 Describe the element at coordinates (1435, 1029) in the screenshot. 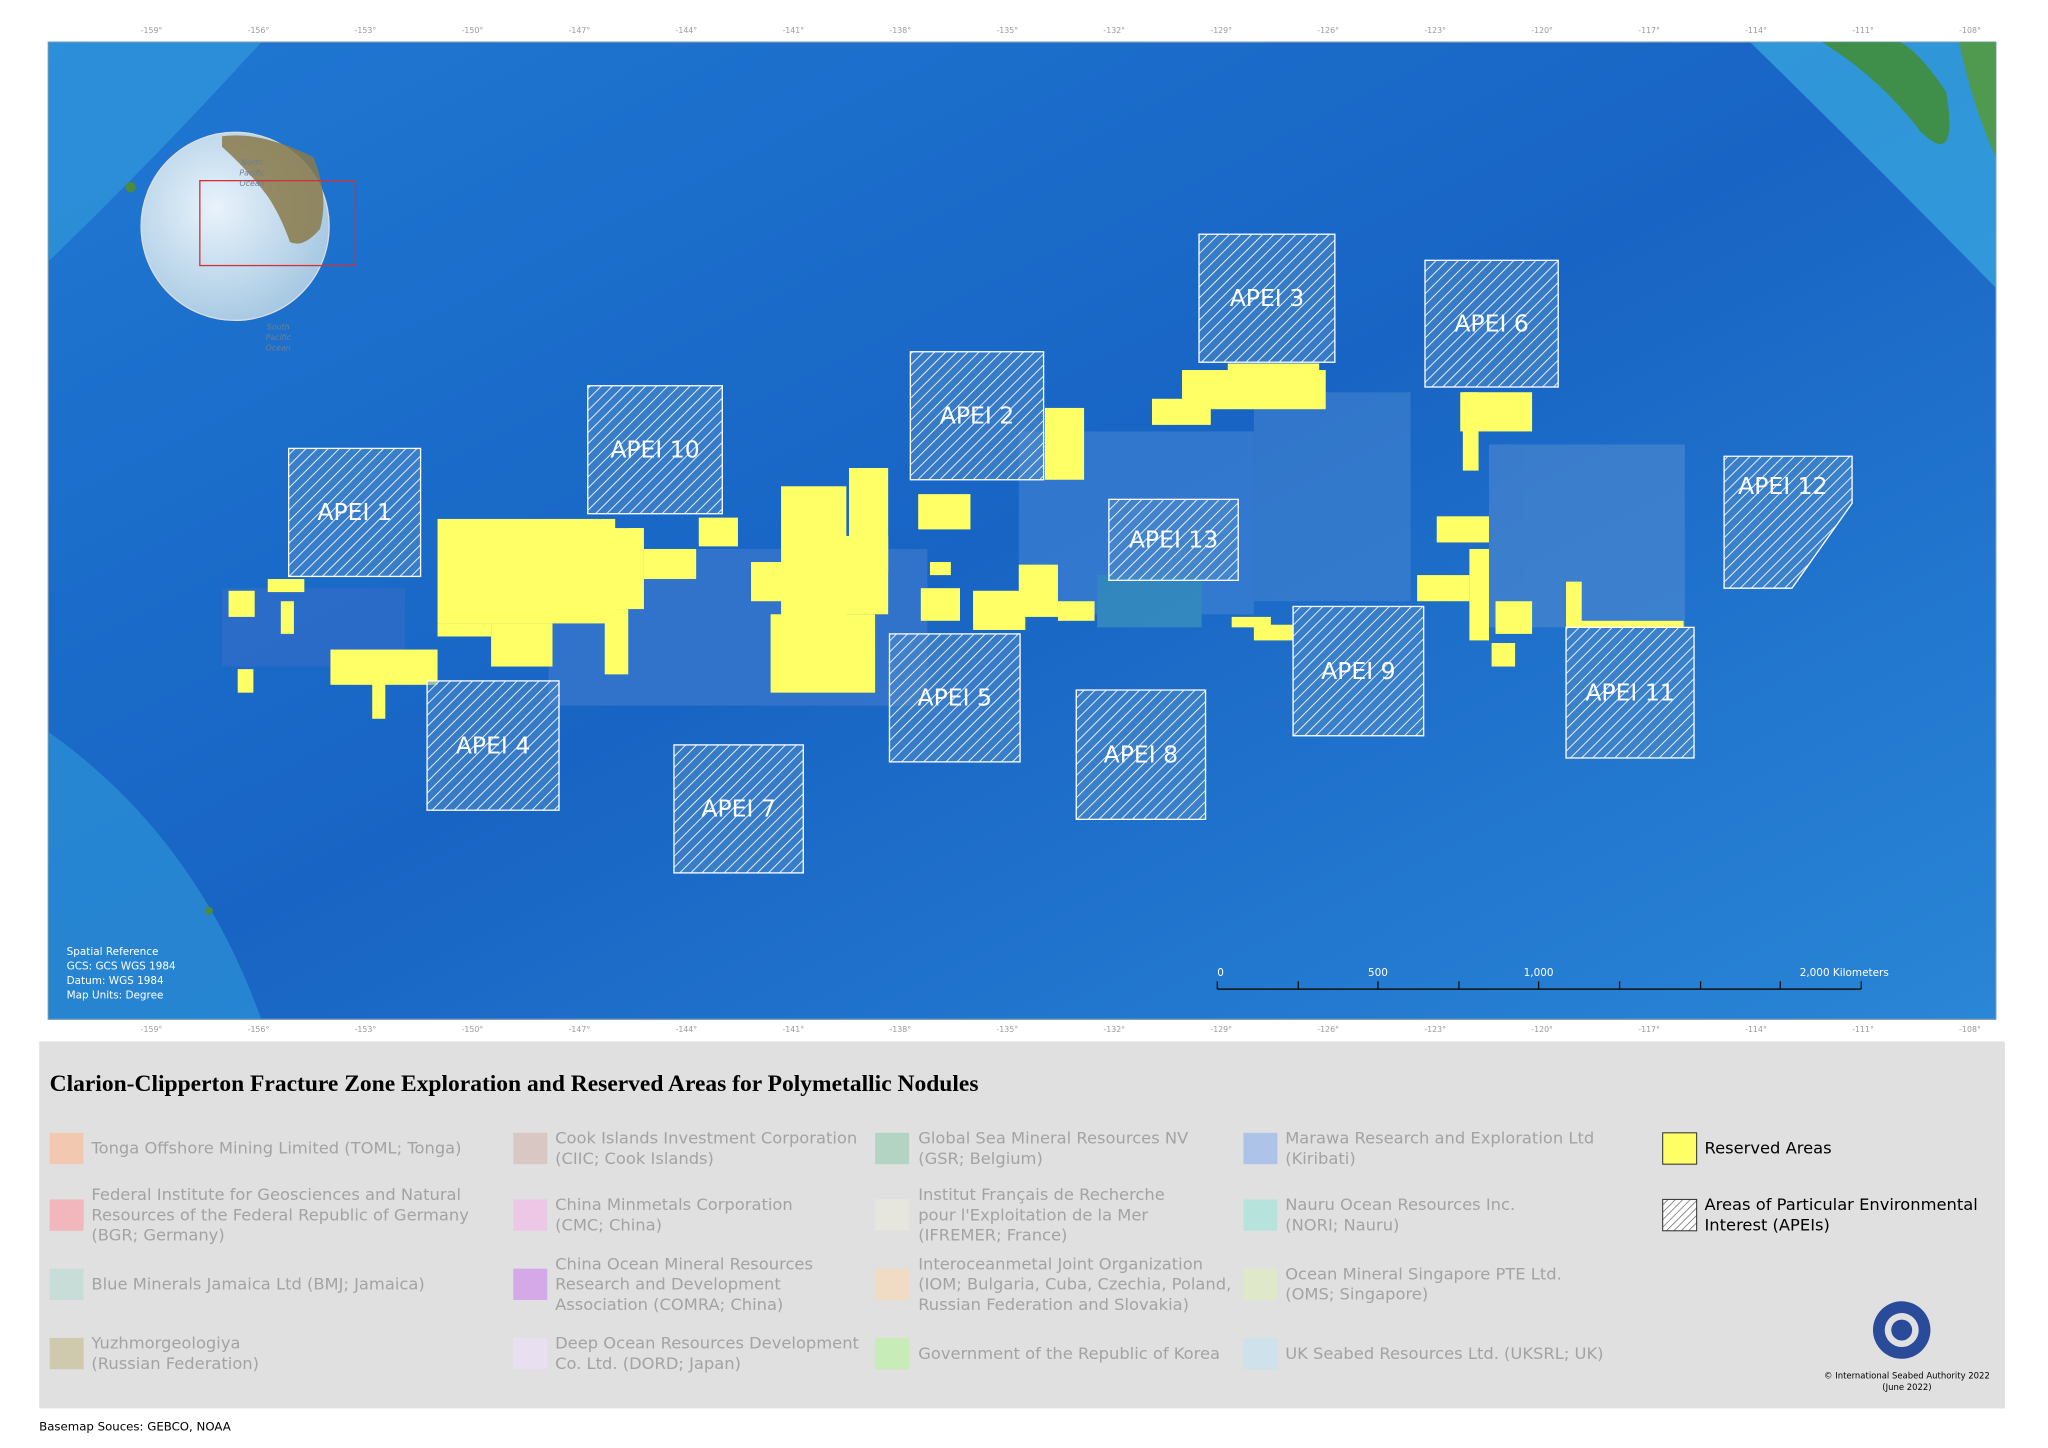

I see `longitude-label: -123°` at that location.